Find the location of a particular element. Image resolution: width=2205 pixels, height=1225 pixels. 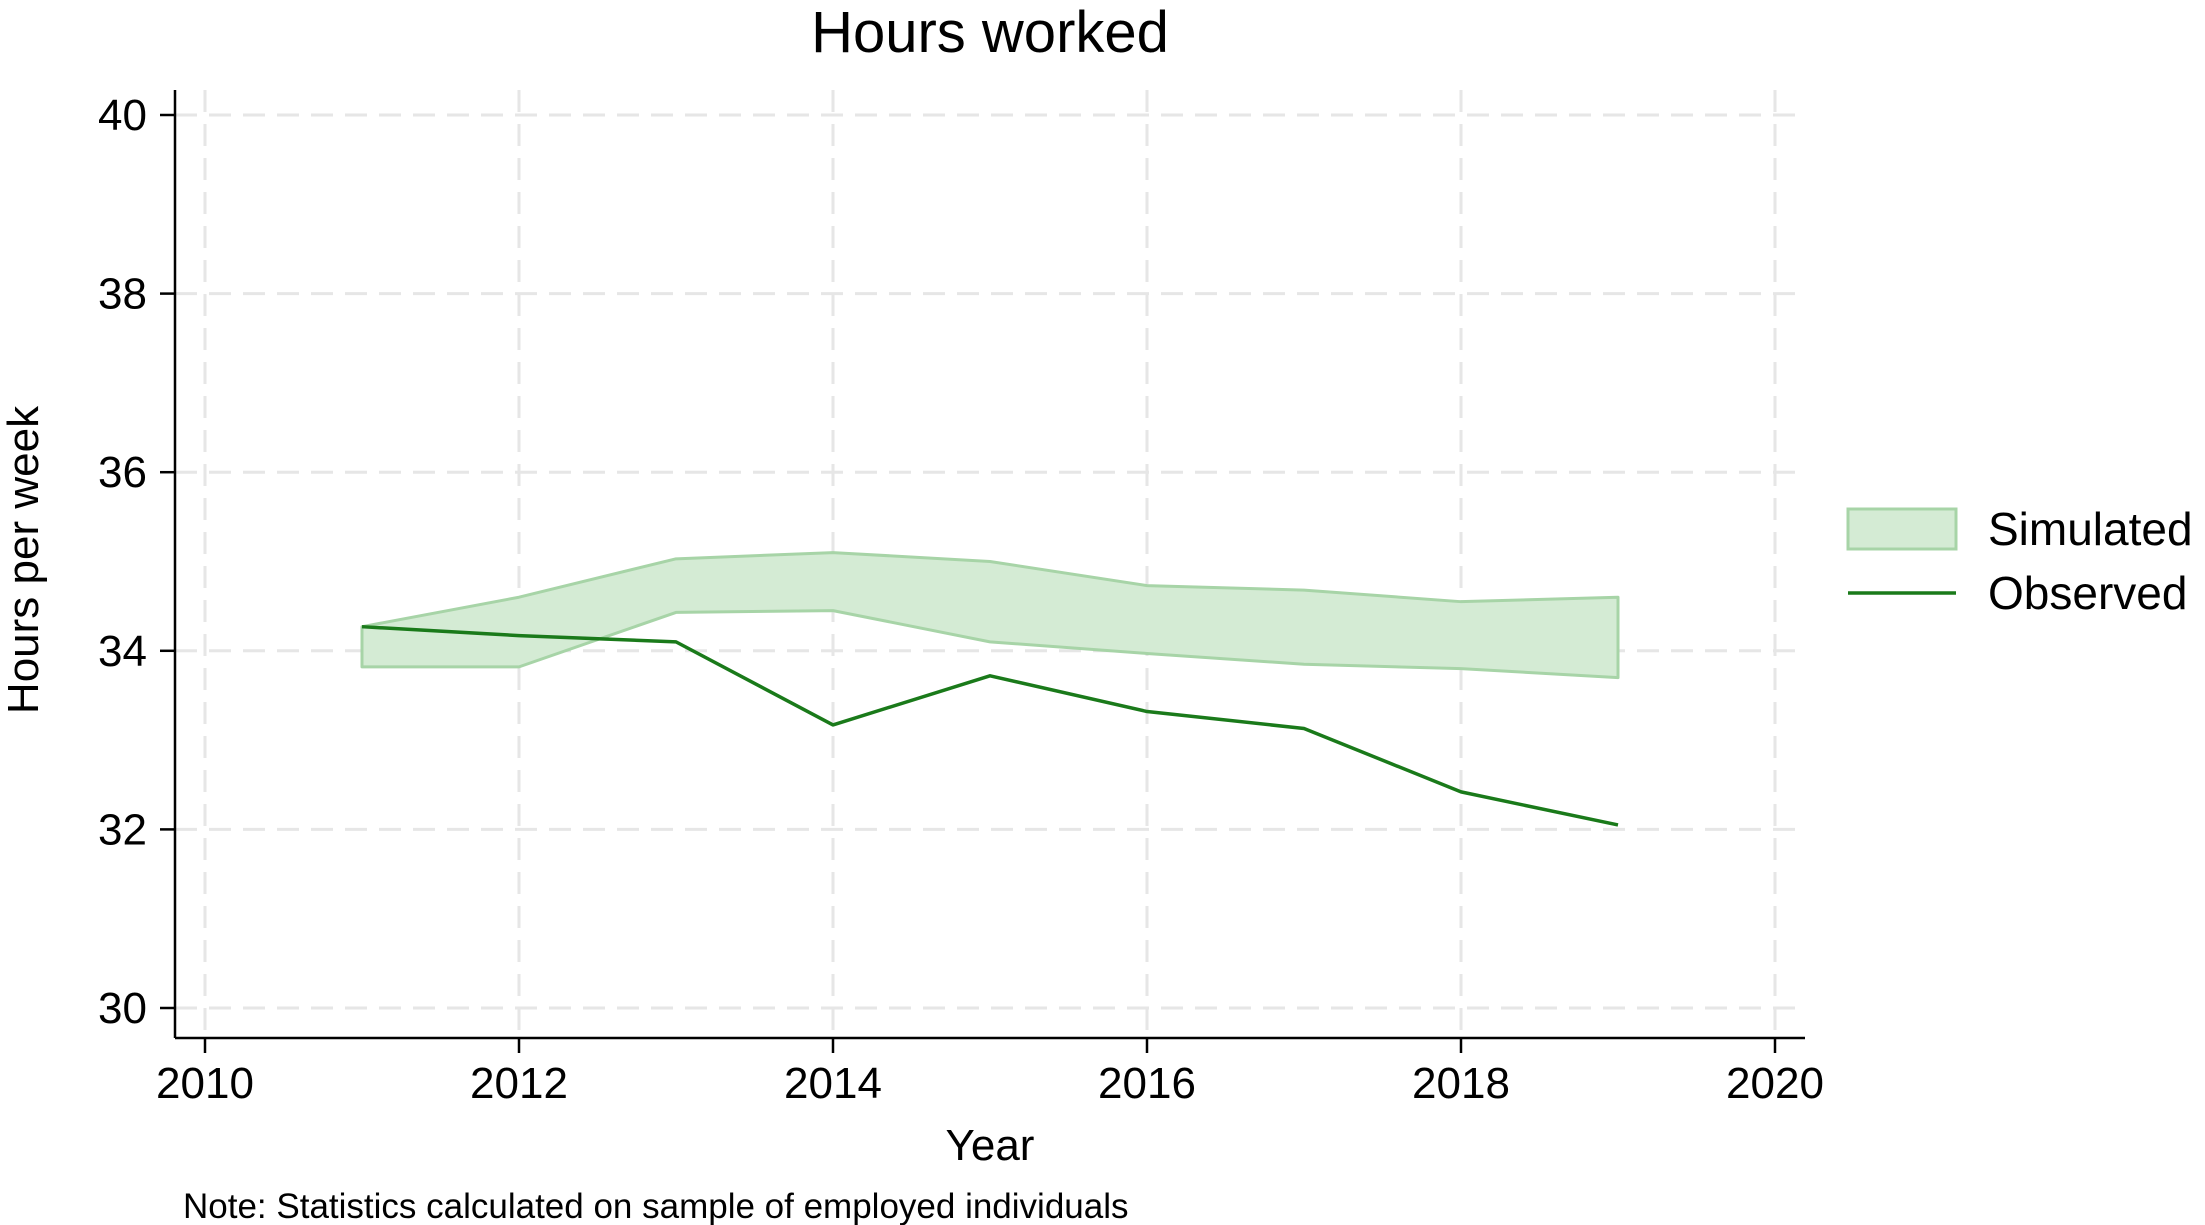

x-tick-label-2012: 2012 is located at coordinates (519, 1083).